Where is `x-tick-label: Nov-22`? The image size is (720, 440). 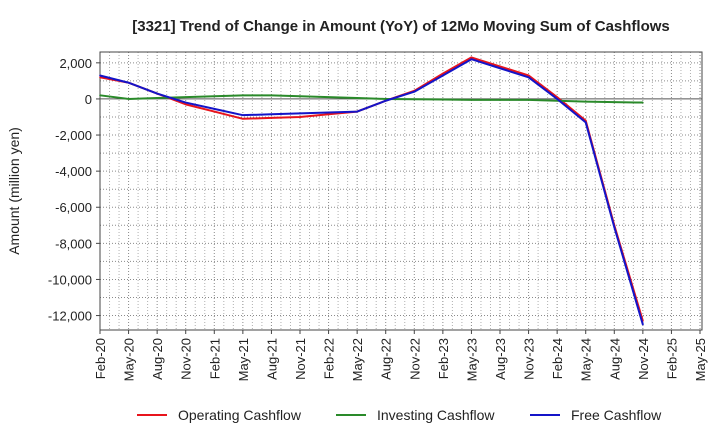 x-tick-label: Nov-22 is located at coordinates (414, 359).